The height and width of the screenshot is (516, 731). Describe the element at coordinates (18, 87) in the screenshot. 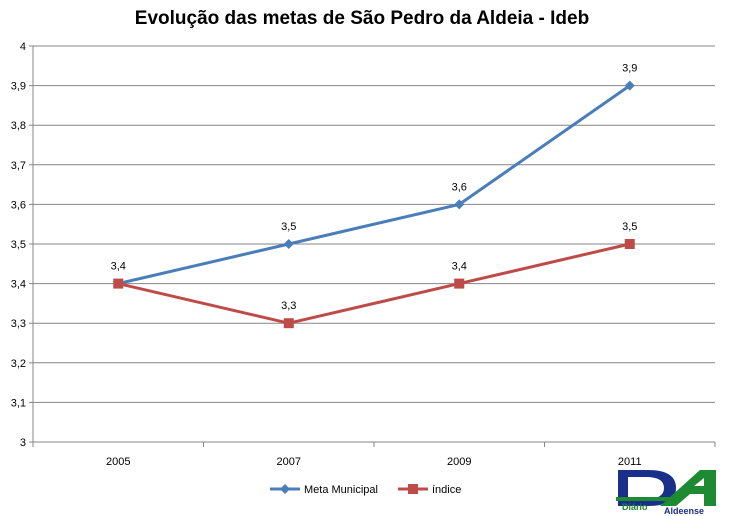

I see `y-tick-label: 3,9` at that location.